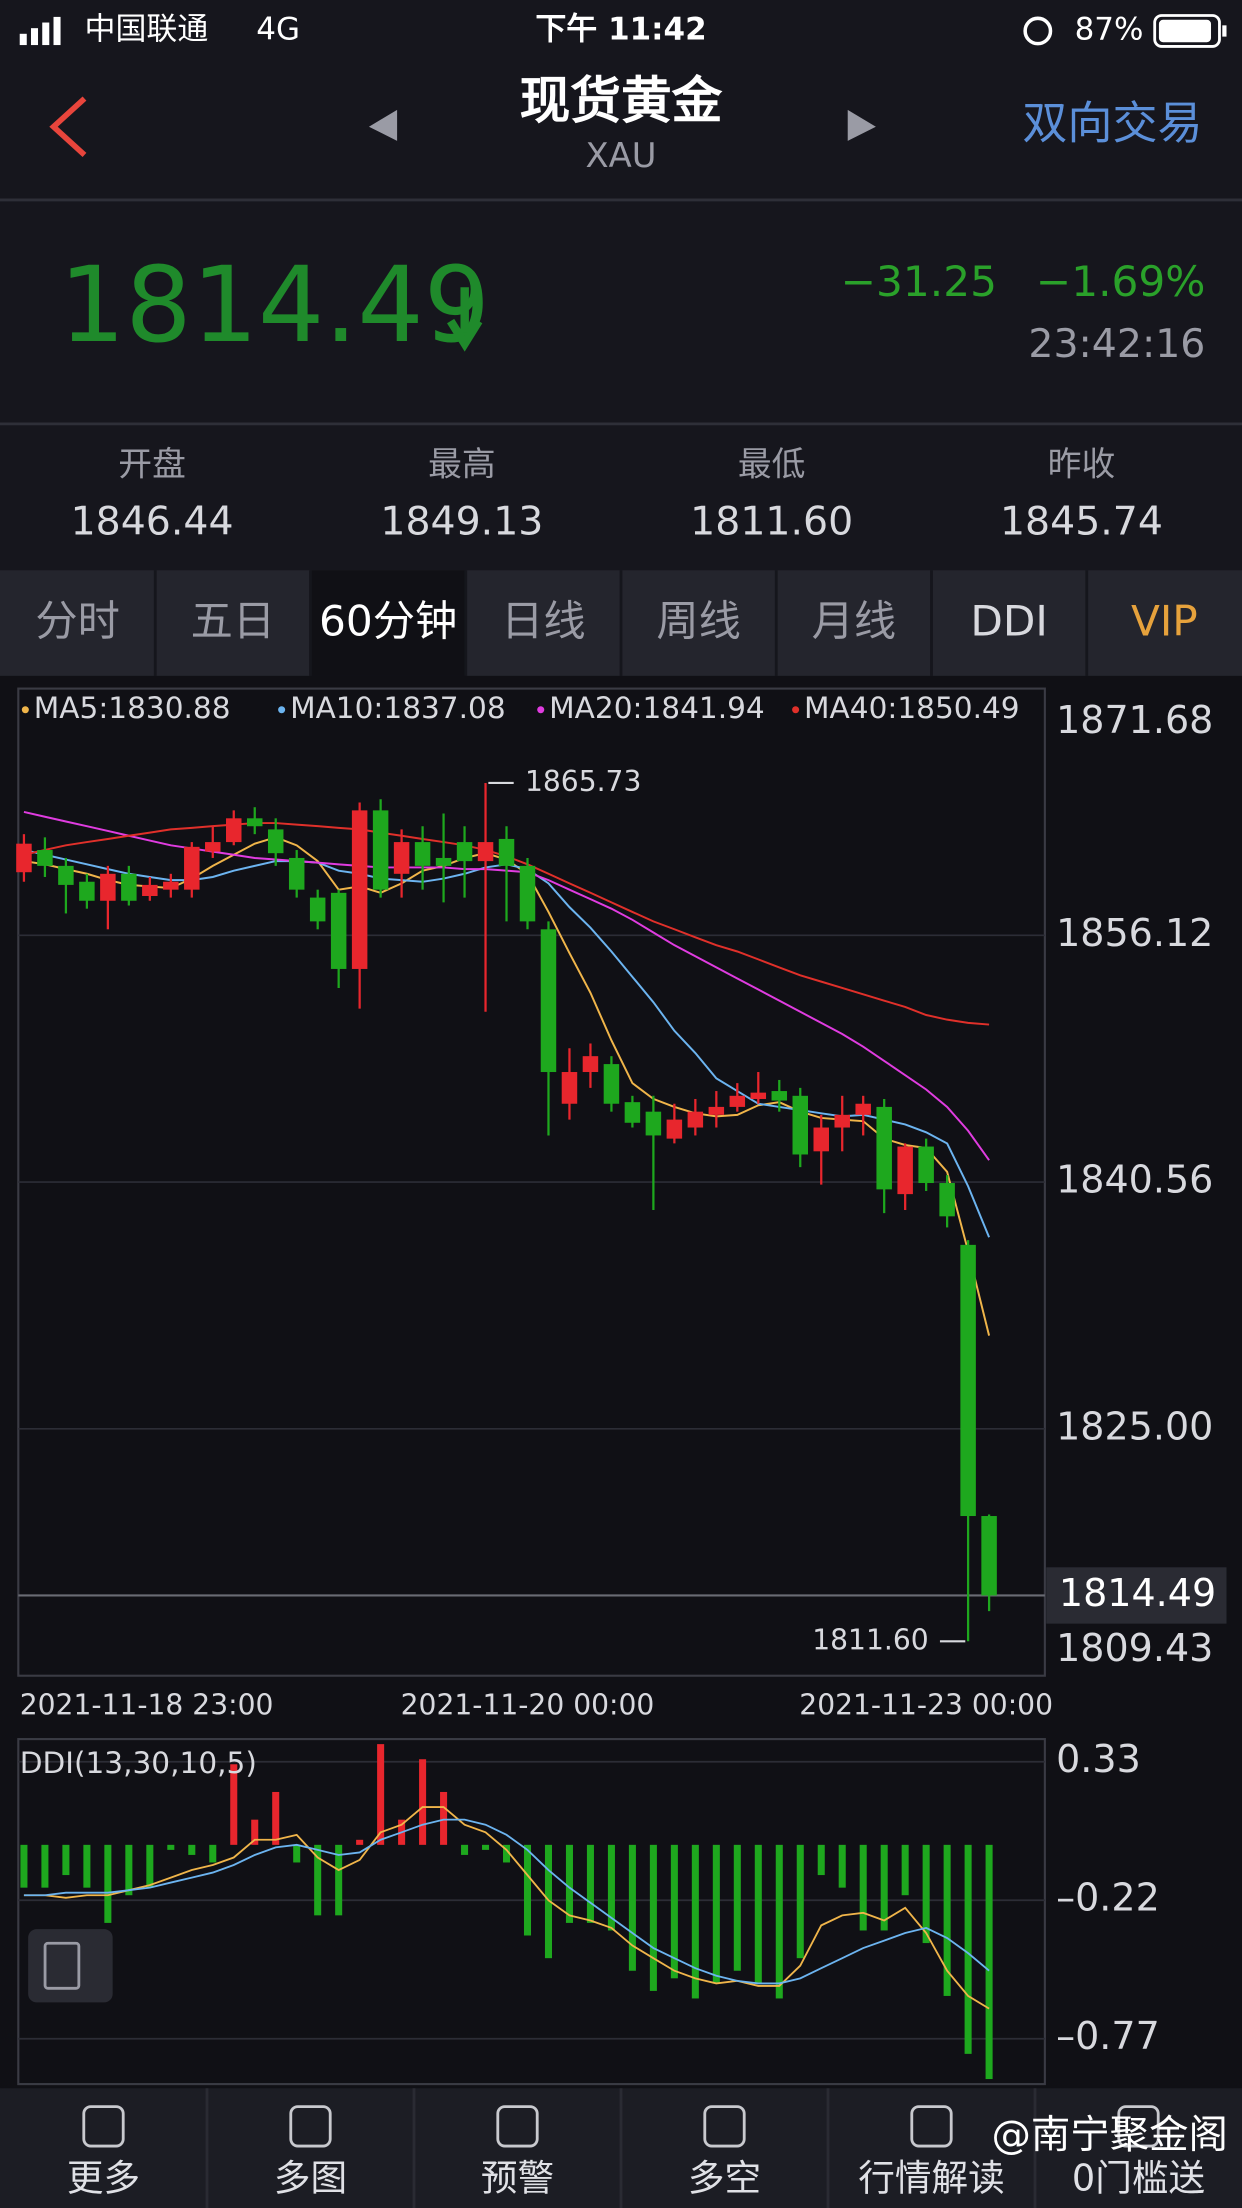 The height and width of the screenshot is (2208, 1242). I want to click on tab: 五日, so click(233, 620).